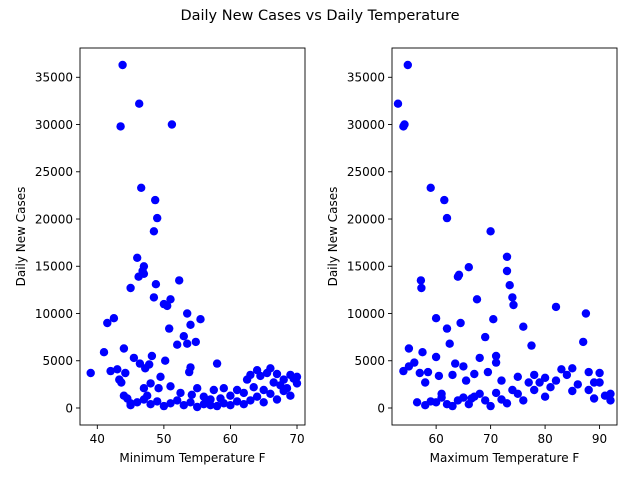 The height and width of the screenshot is (480, 640). What do you see at coordinates (366, 267) in the screenshot?
I see `y-tick-label: 15000` at bounding box center [366, 267].